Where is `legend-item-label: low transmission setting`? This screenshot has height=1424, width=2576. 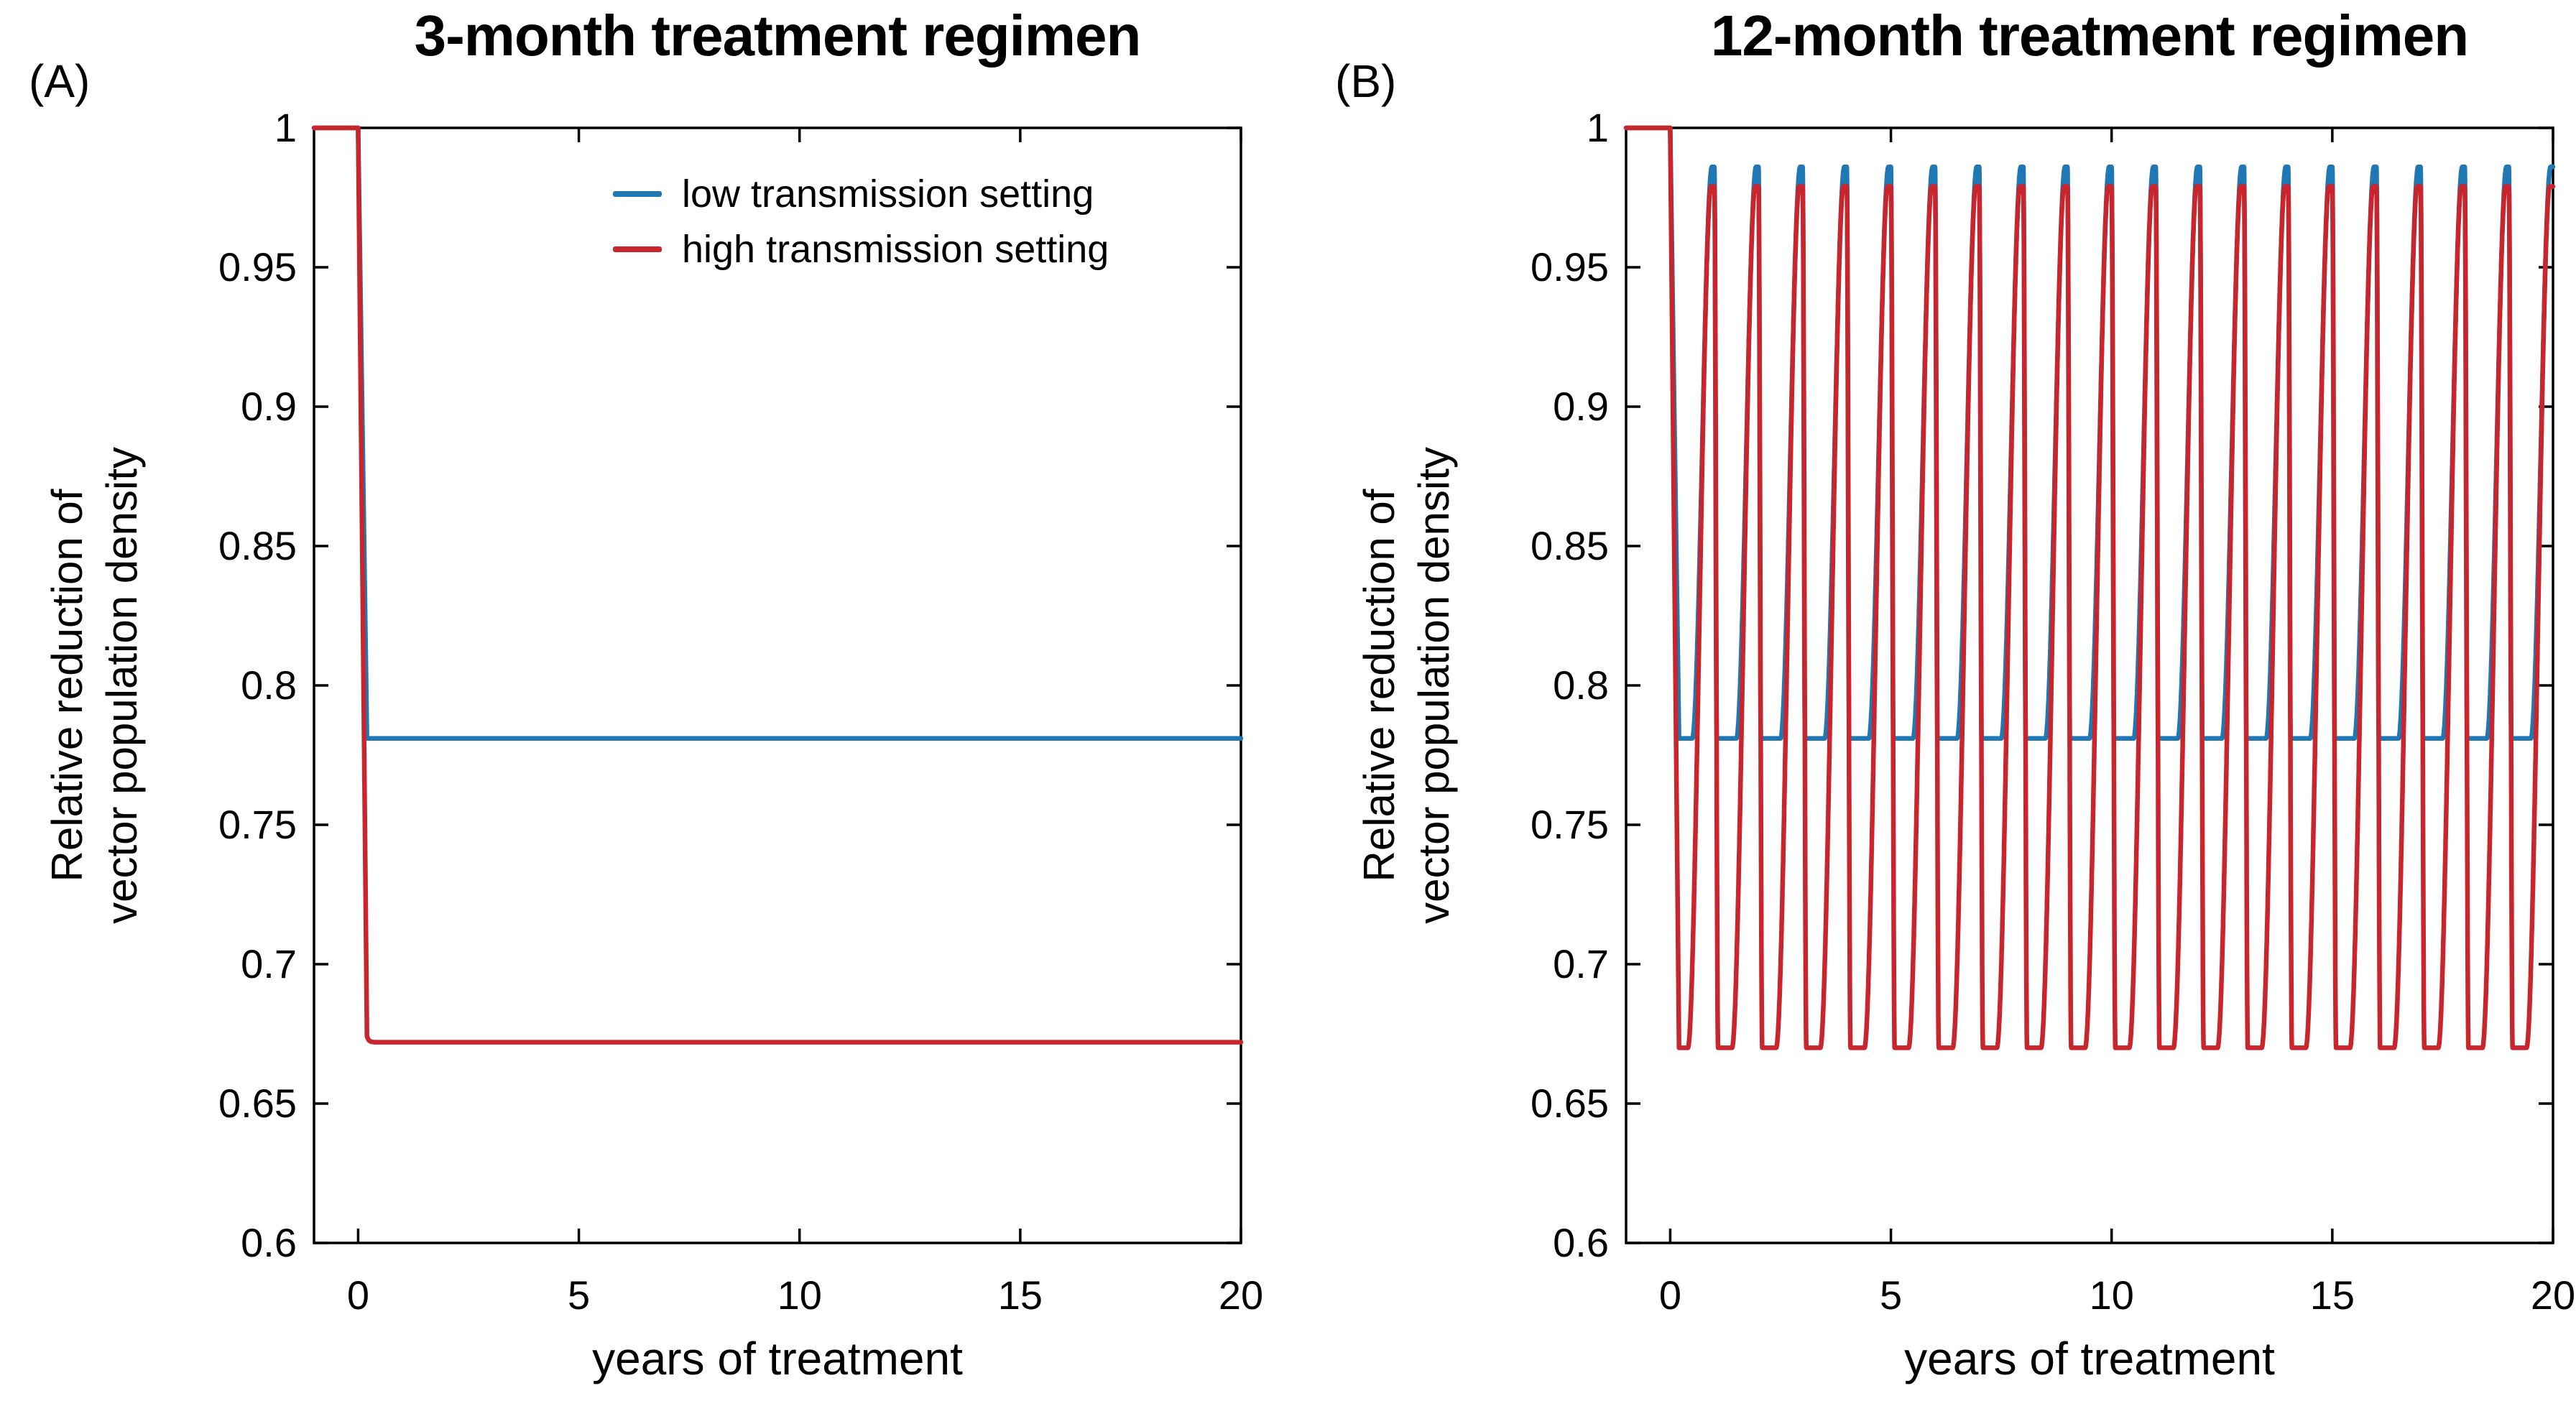 legend-item-label: low transmission setting is located at coordinates (888, 194).